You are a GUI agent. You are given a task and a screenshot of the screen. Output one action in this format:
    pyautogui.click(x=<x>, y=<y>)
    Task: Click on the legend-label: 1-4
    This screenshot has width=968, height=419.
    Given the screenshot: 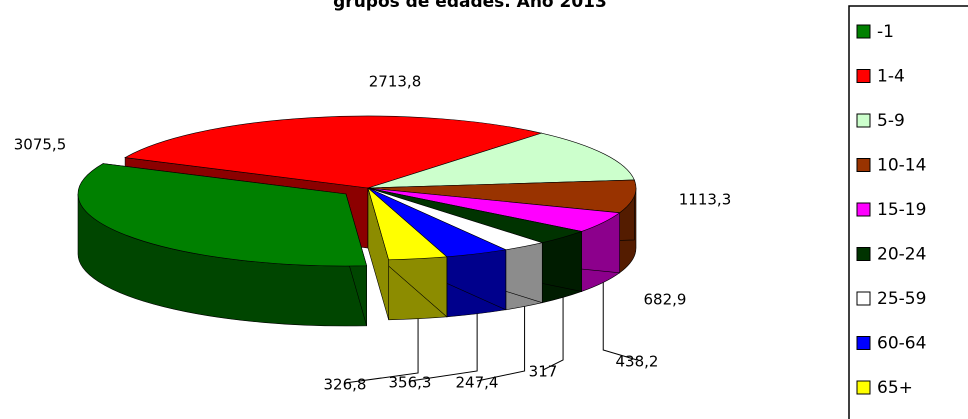 What is the action you would take?
    pyautogui.click(x=891, y=77)
    